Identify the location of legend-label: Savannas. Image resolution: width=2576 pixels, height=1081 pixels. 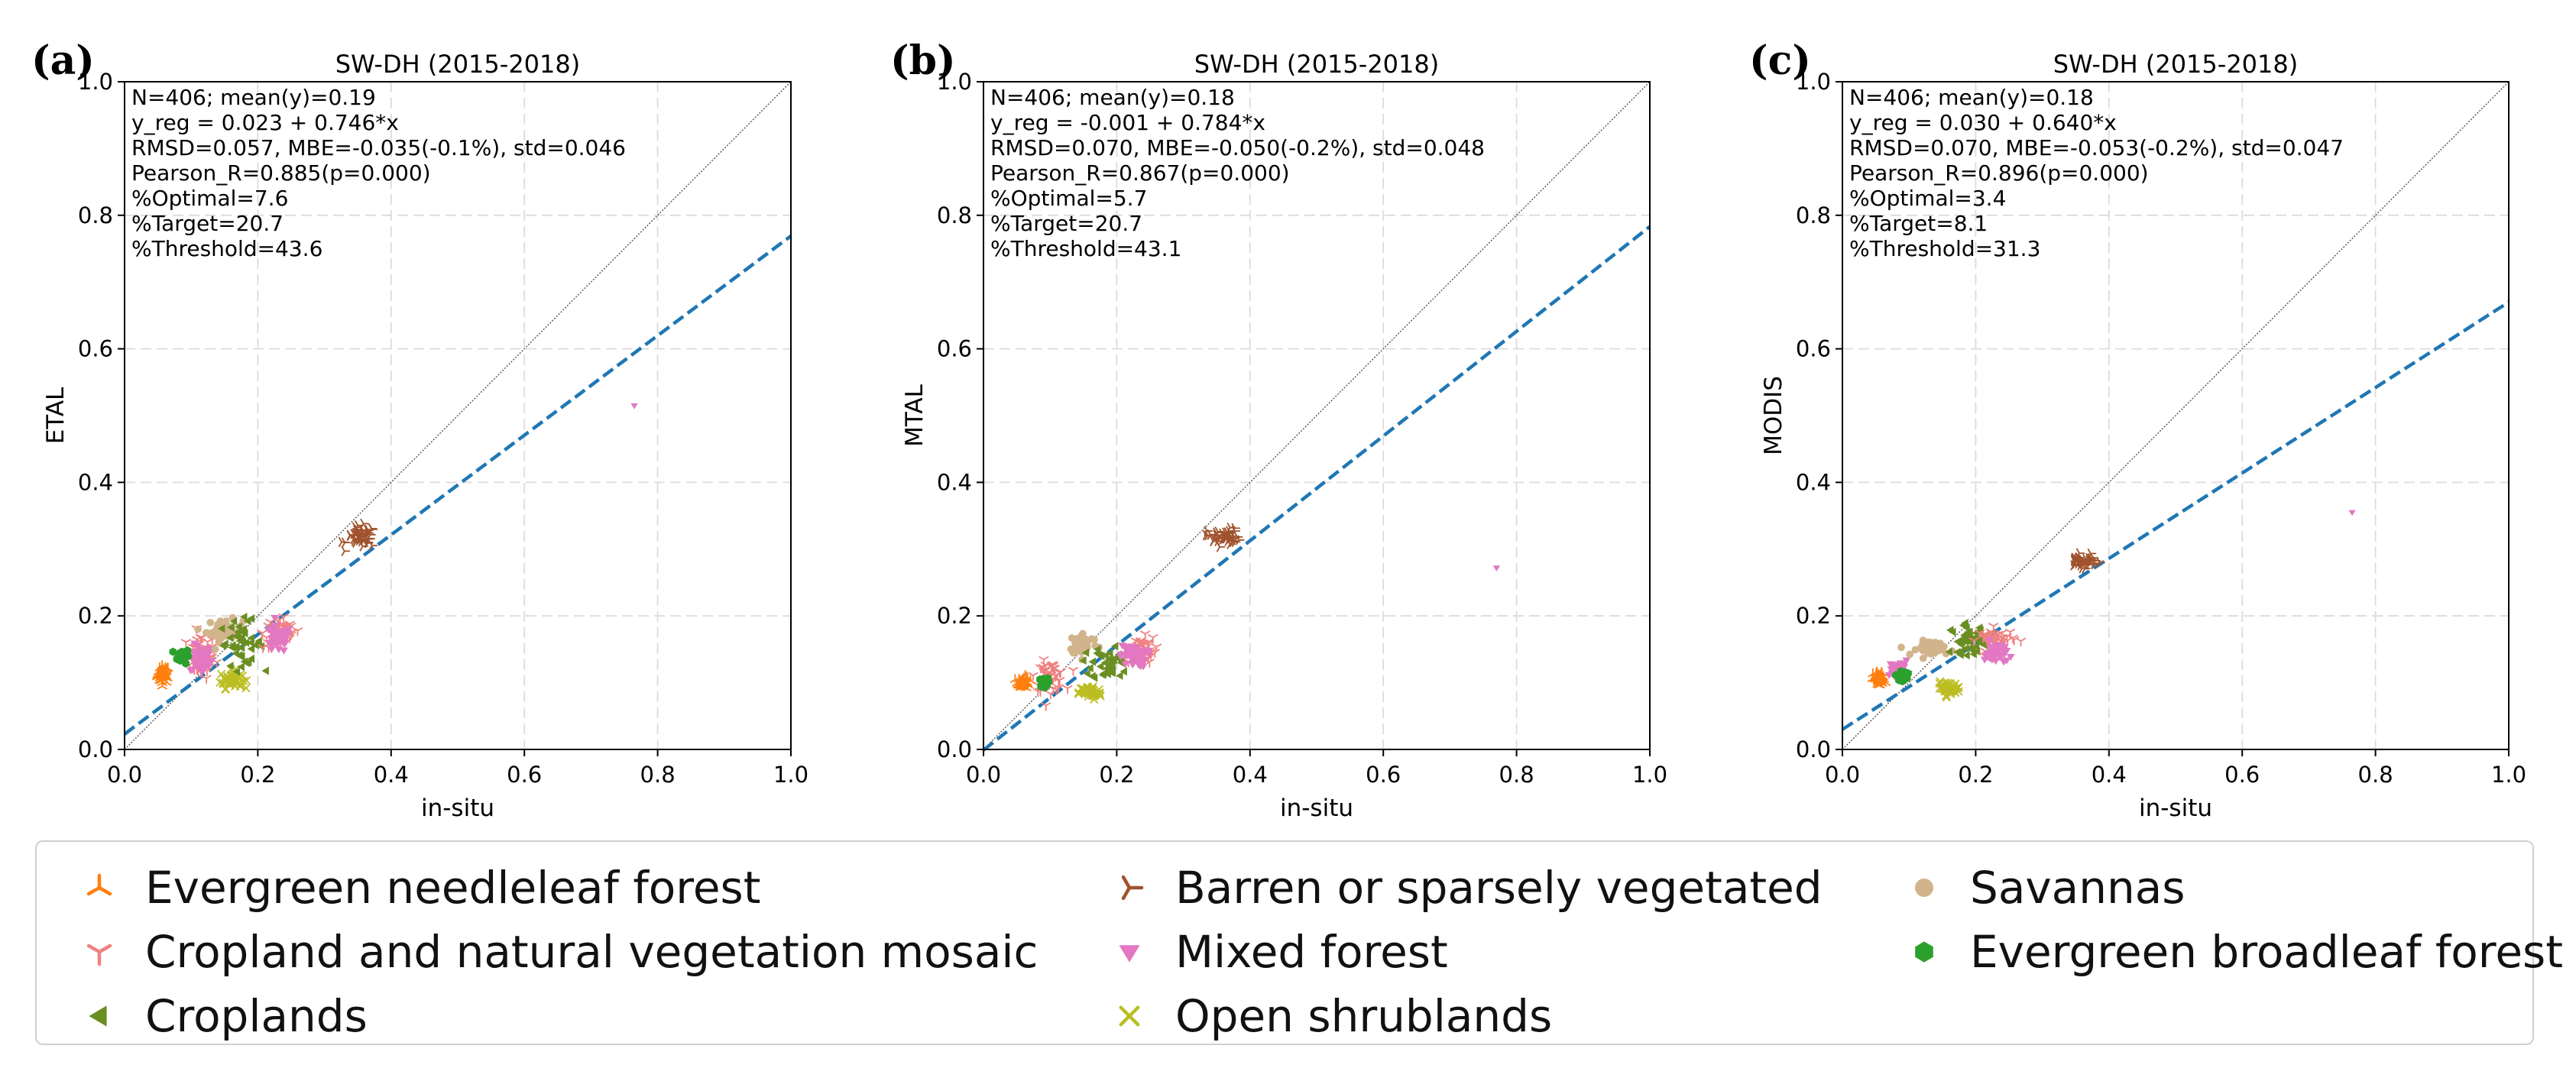
(2078, 888).